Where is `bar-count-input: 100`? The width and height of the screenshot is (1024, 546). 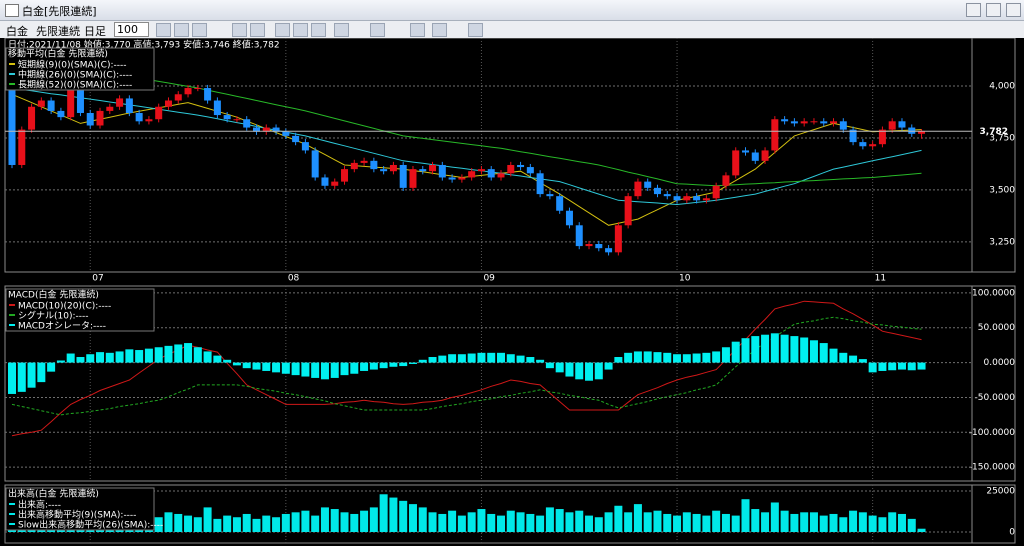
bar-count-input: 100 is located at coordinates (131, 29).